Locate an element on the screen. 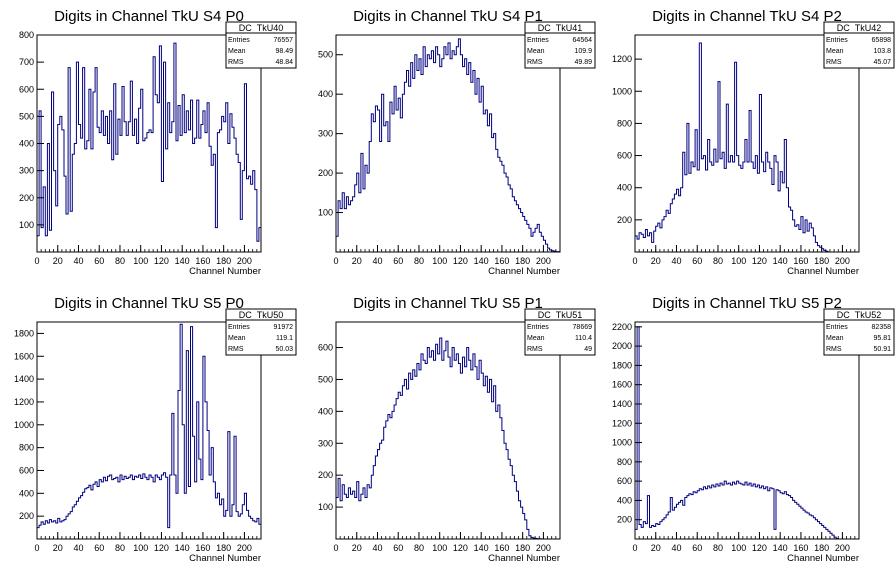 This screenshot has height=574, width=896. stats-name: DC_TkU42 is located at coordinates (859, 28).